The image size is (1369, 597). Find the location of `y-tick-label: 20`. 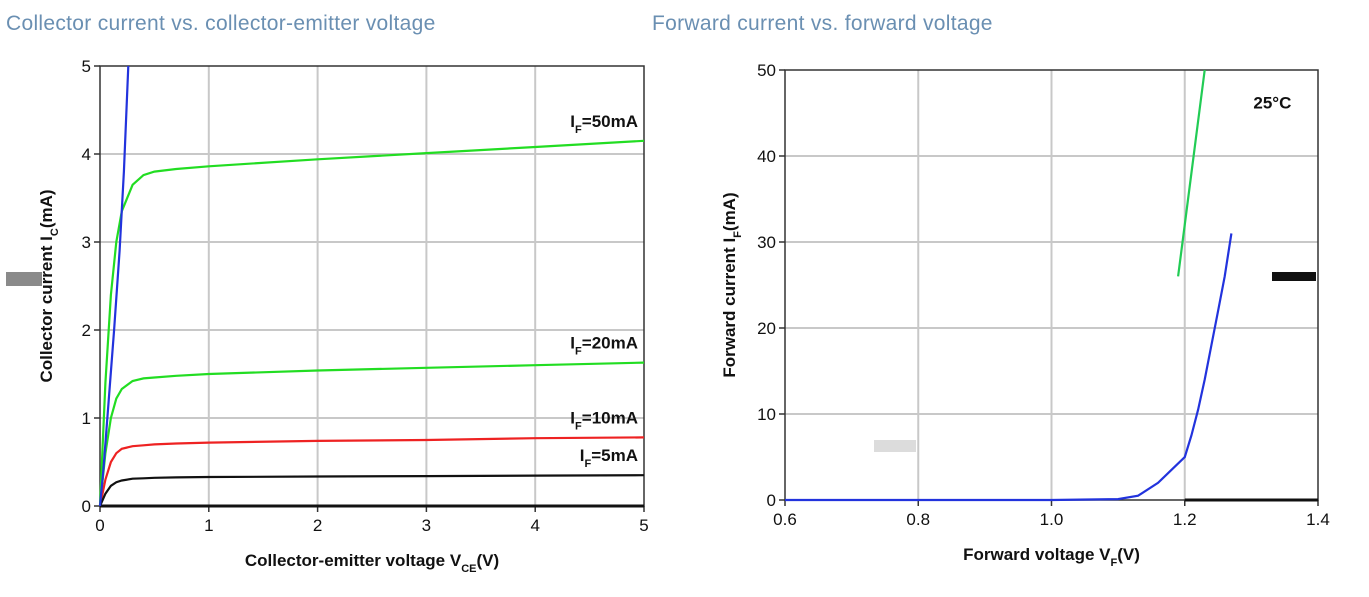

y-tick-label: 20 is located at coordinates (766, 328).